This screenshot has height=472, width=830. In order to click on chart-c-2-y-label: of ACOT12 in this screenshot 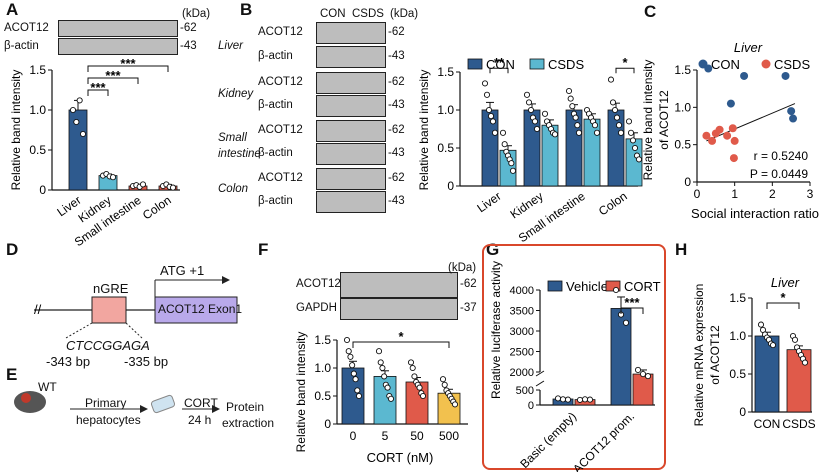, I will do `click(664, 120)`.